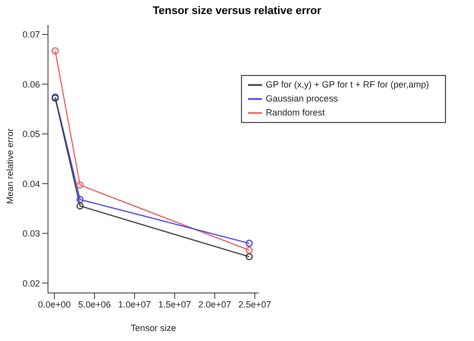  I want to click on y-tick-label: 0.04, so click(31, 183).